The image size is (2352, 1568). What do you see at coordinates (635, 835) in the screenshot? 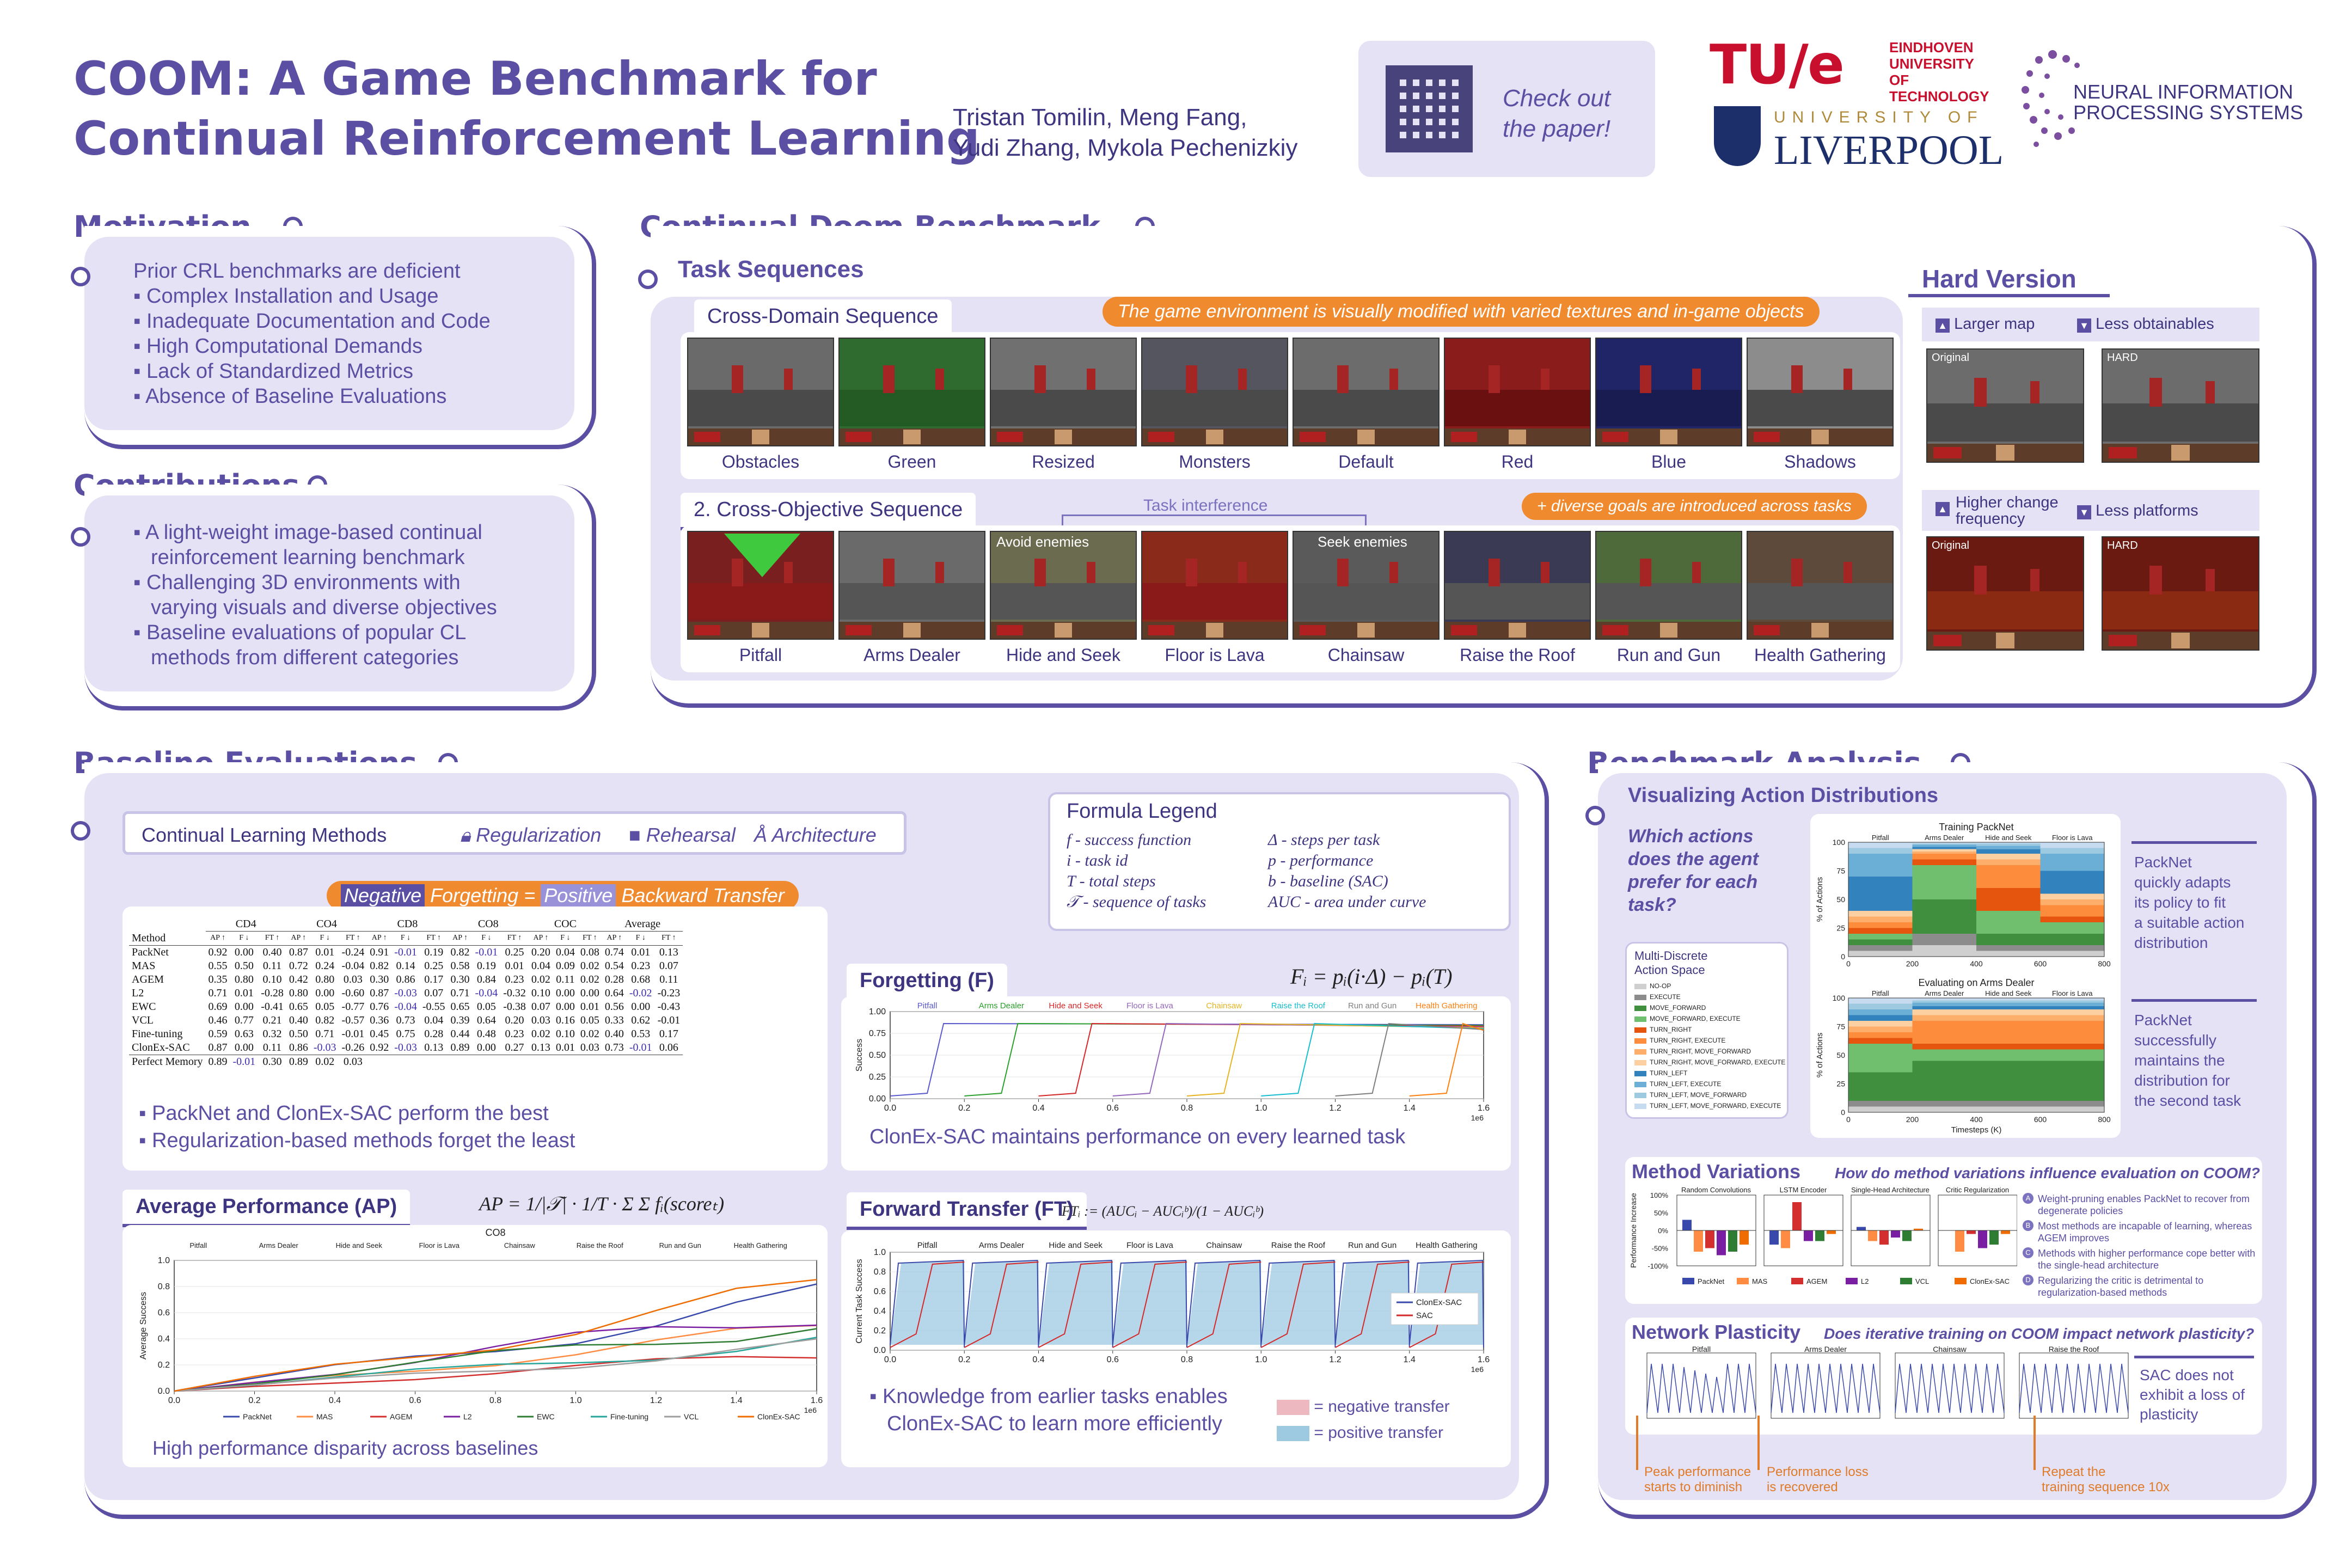
I see `disk-icon: ■` at bounding box center [635, 835].